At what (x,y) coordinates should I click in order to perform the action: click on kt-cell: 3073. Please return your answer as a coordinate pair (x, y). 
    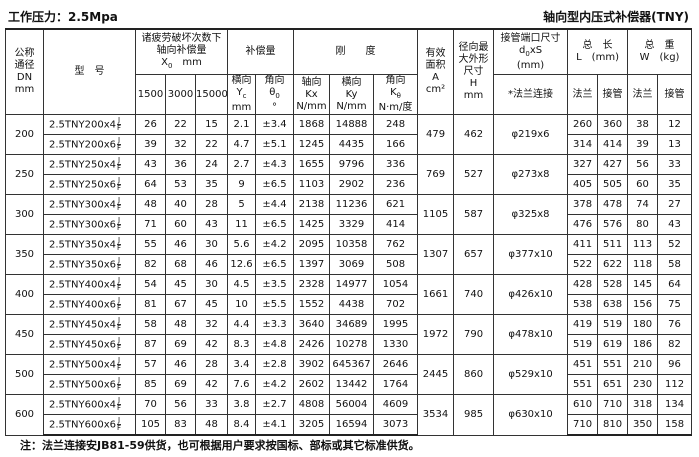
    Looking at the image, I should click on (395, 425).